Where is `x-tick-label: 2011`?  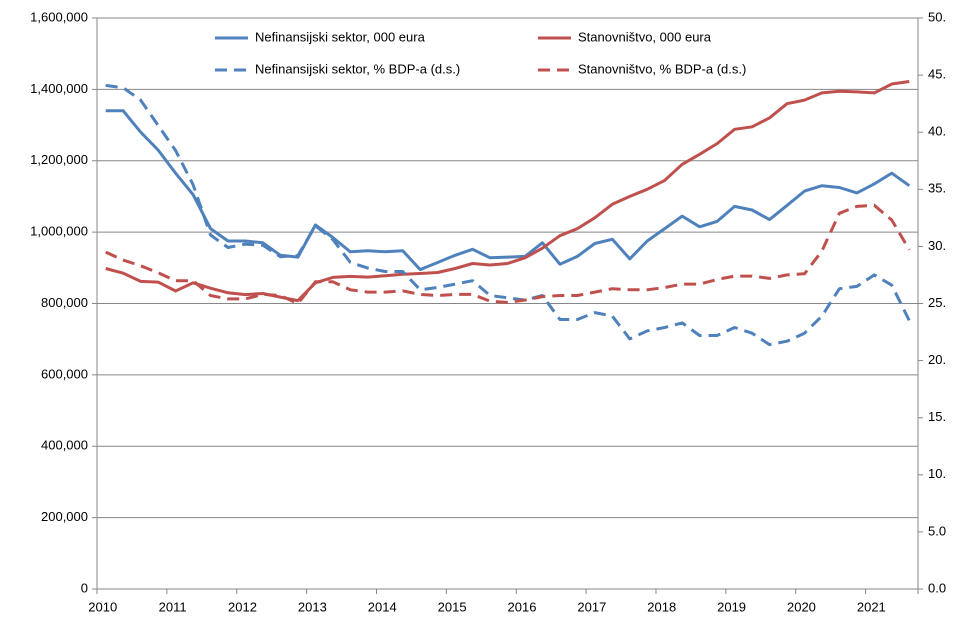 x-tick-label: 2011 is located at coordinates (173, 606).